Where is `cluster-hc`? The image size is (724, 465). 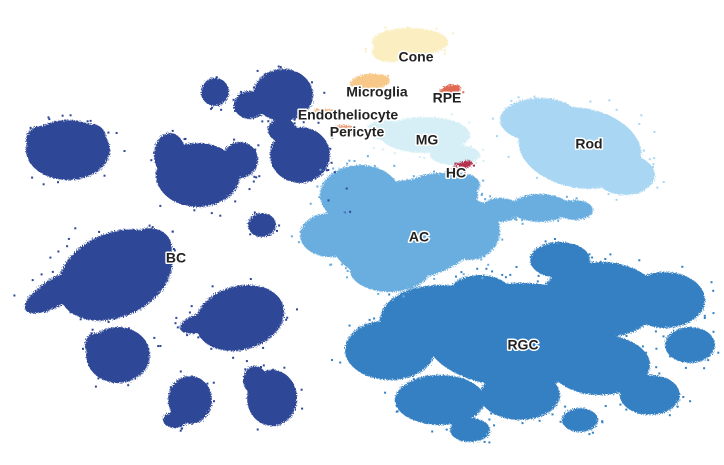 cluster-hc is located at coordinates (462, 166).